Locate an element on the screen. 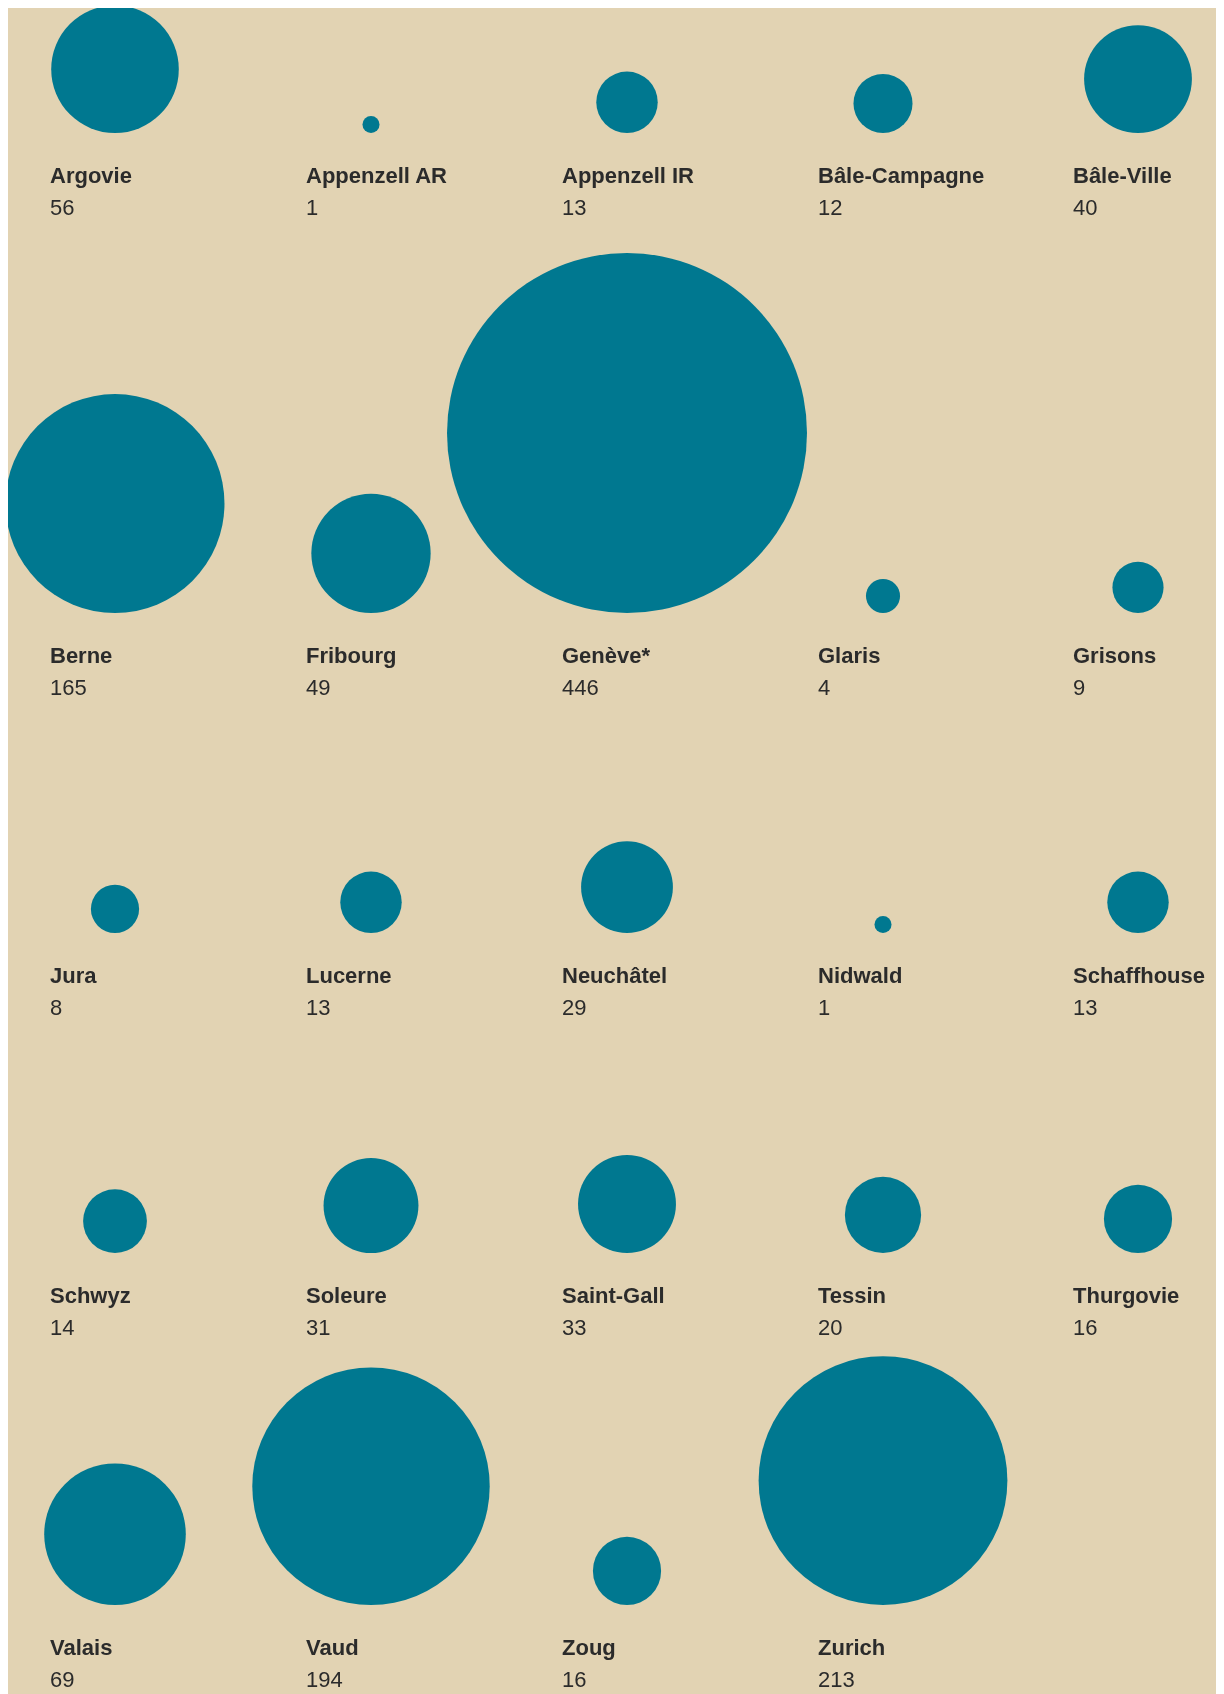 Image resolution: width=1224 pixels, height=1694 pixels. category-label: Vaud is located at coordinates (332, 1647).